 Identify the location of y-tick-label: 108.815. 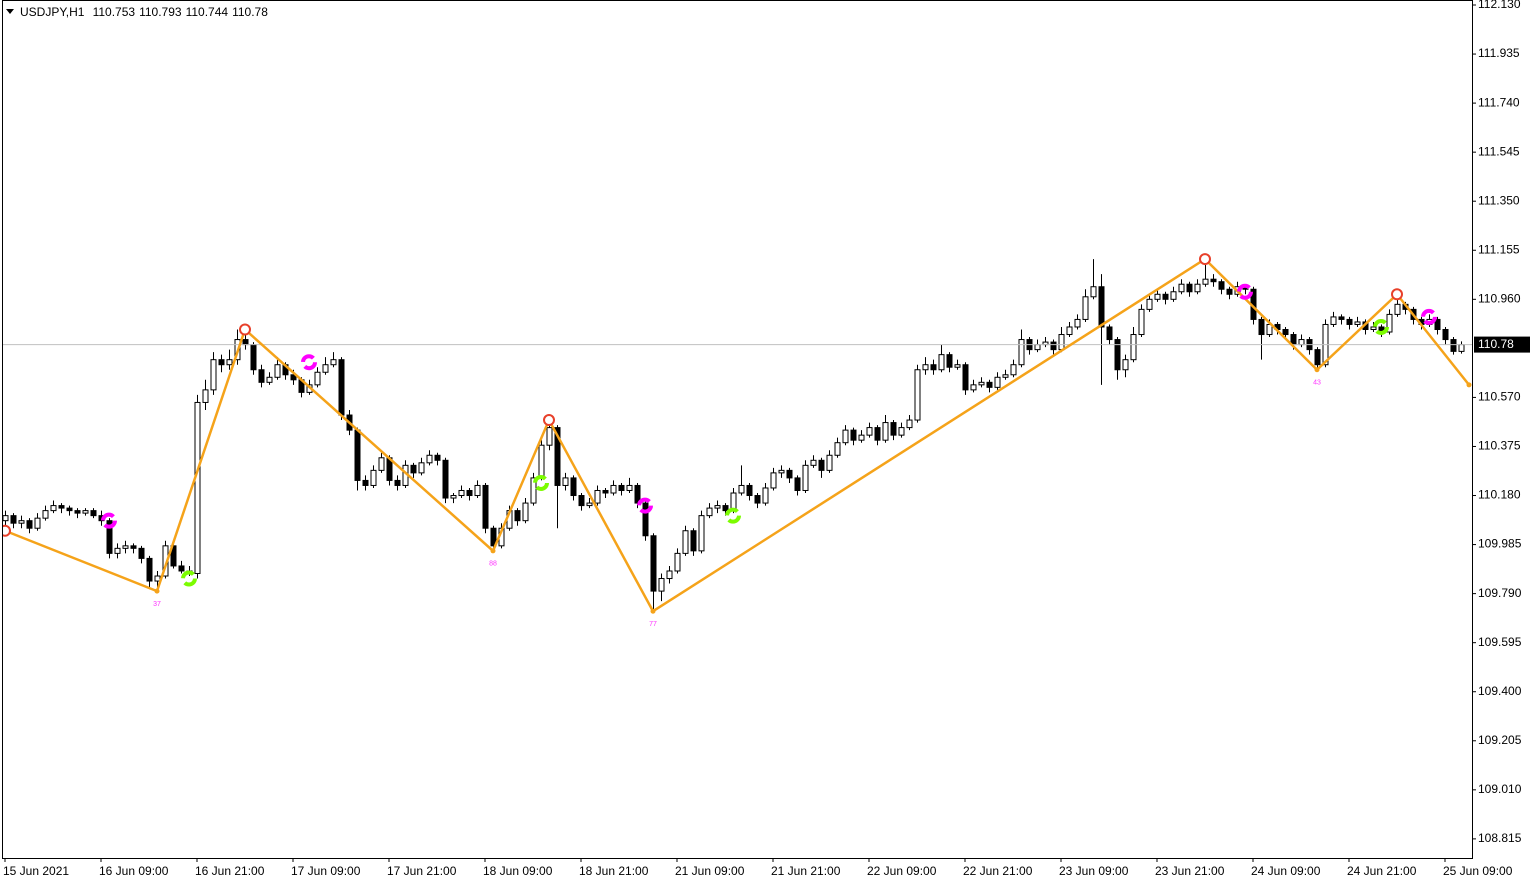
(1500, 838).